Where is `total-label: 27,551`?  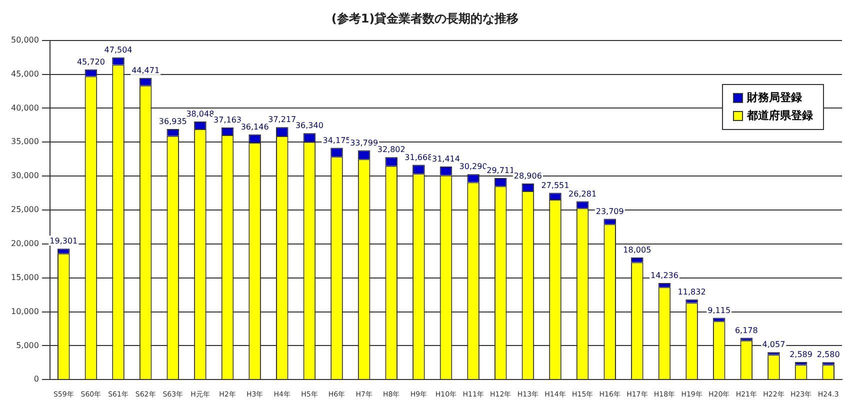 total-label: 27,551 is located at coordinates (555, 185).